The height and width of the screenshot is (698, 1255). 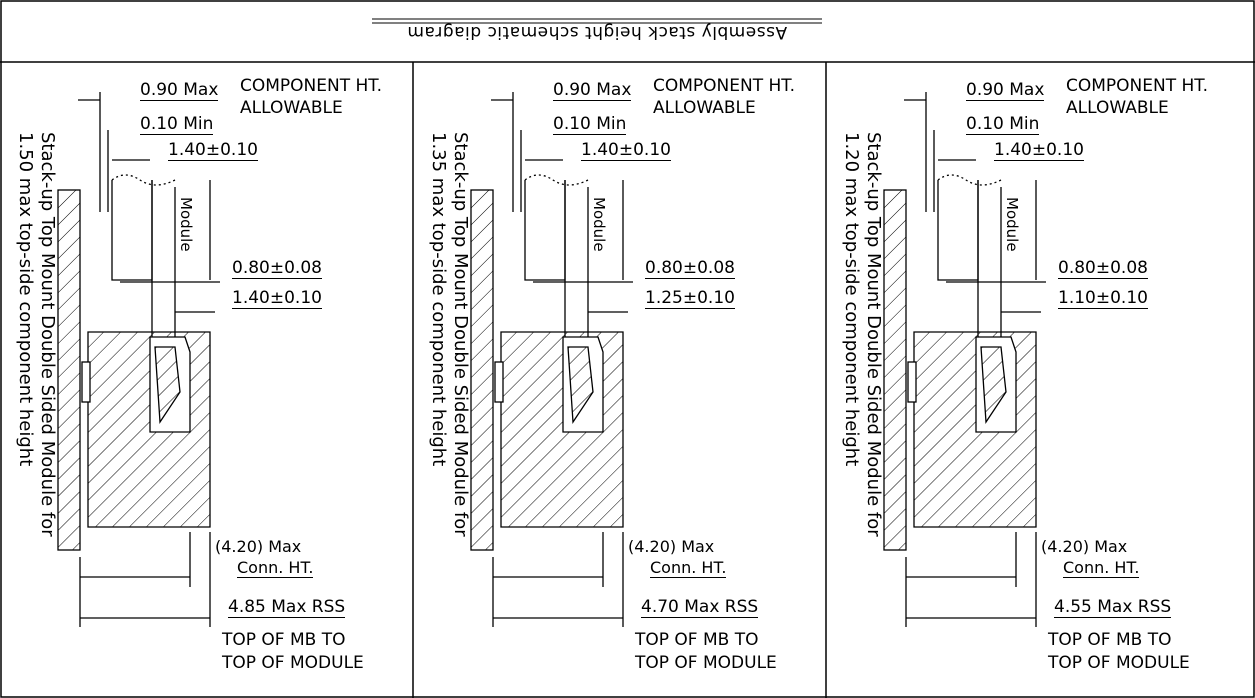 What do you see at coordinates (1103, 298) in the screenshot?
I see `dimension-b-value: 1.10±0.10` at bounding box center [1103, 298].